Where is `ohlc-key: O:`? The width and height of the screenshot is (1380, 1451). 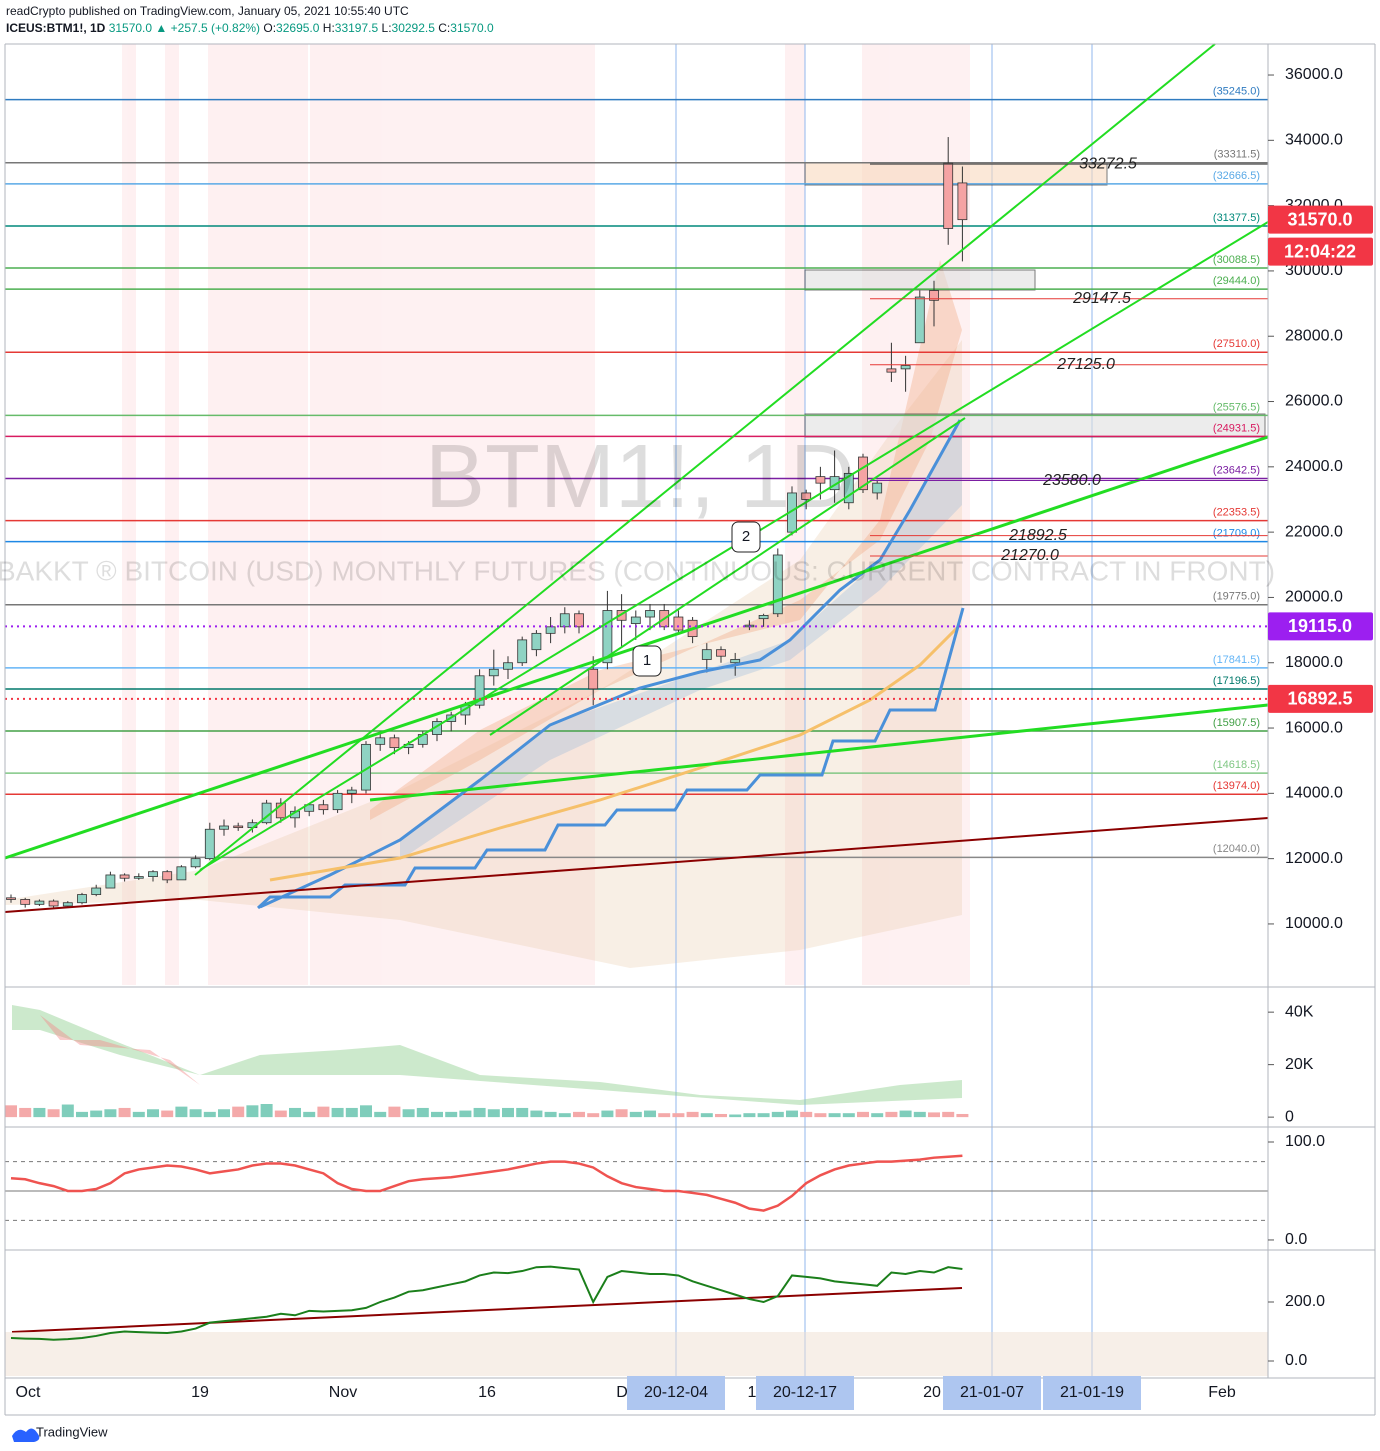 ohlc-key: O: is located at coordinates (269, 28).